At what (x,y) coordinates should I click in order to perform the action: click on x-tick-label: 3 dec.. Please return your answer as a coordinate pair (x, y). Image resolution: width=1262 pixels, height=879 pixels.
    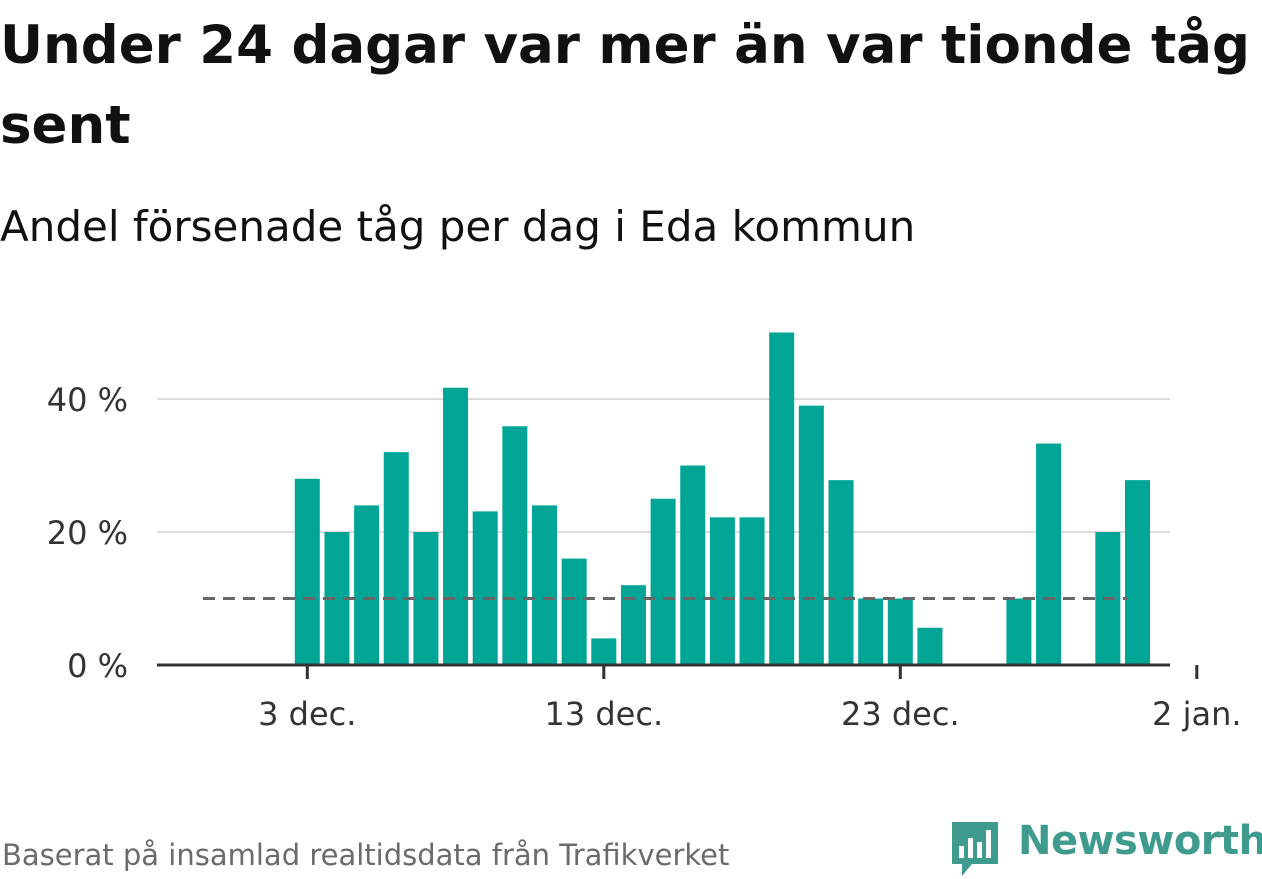
    Looking at the image, I should click on (307, 714).